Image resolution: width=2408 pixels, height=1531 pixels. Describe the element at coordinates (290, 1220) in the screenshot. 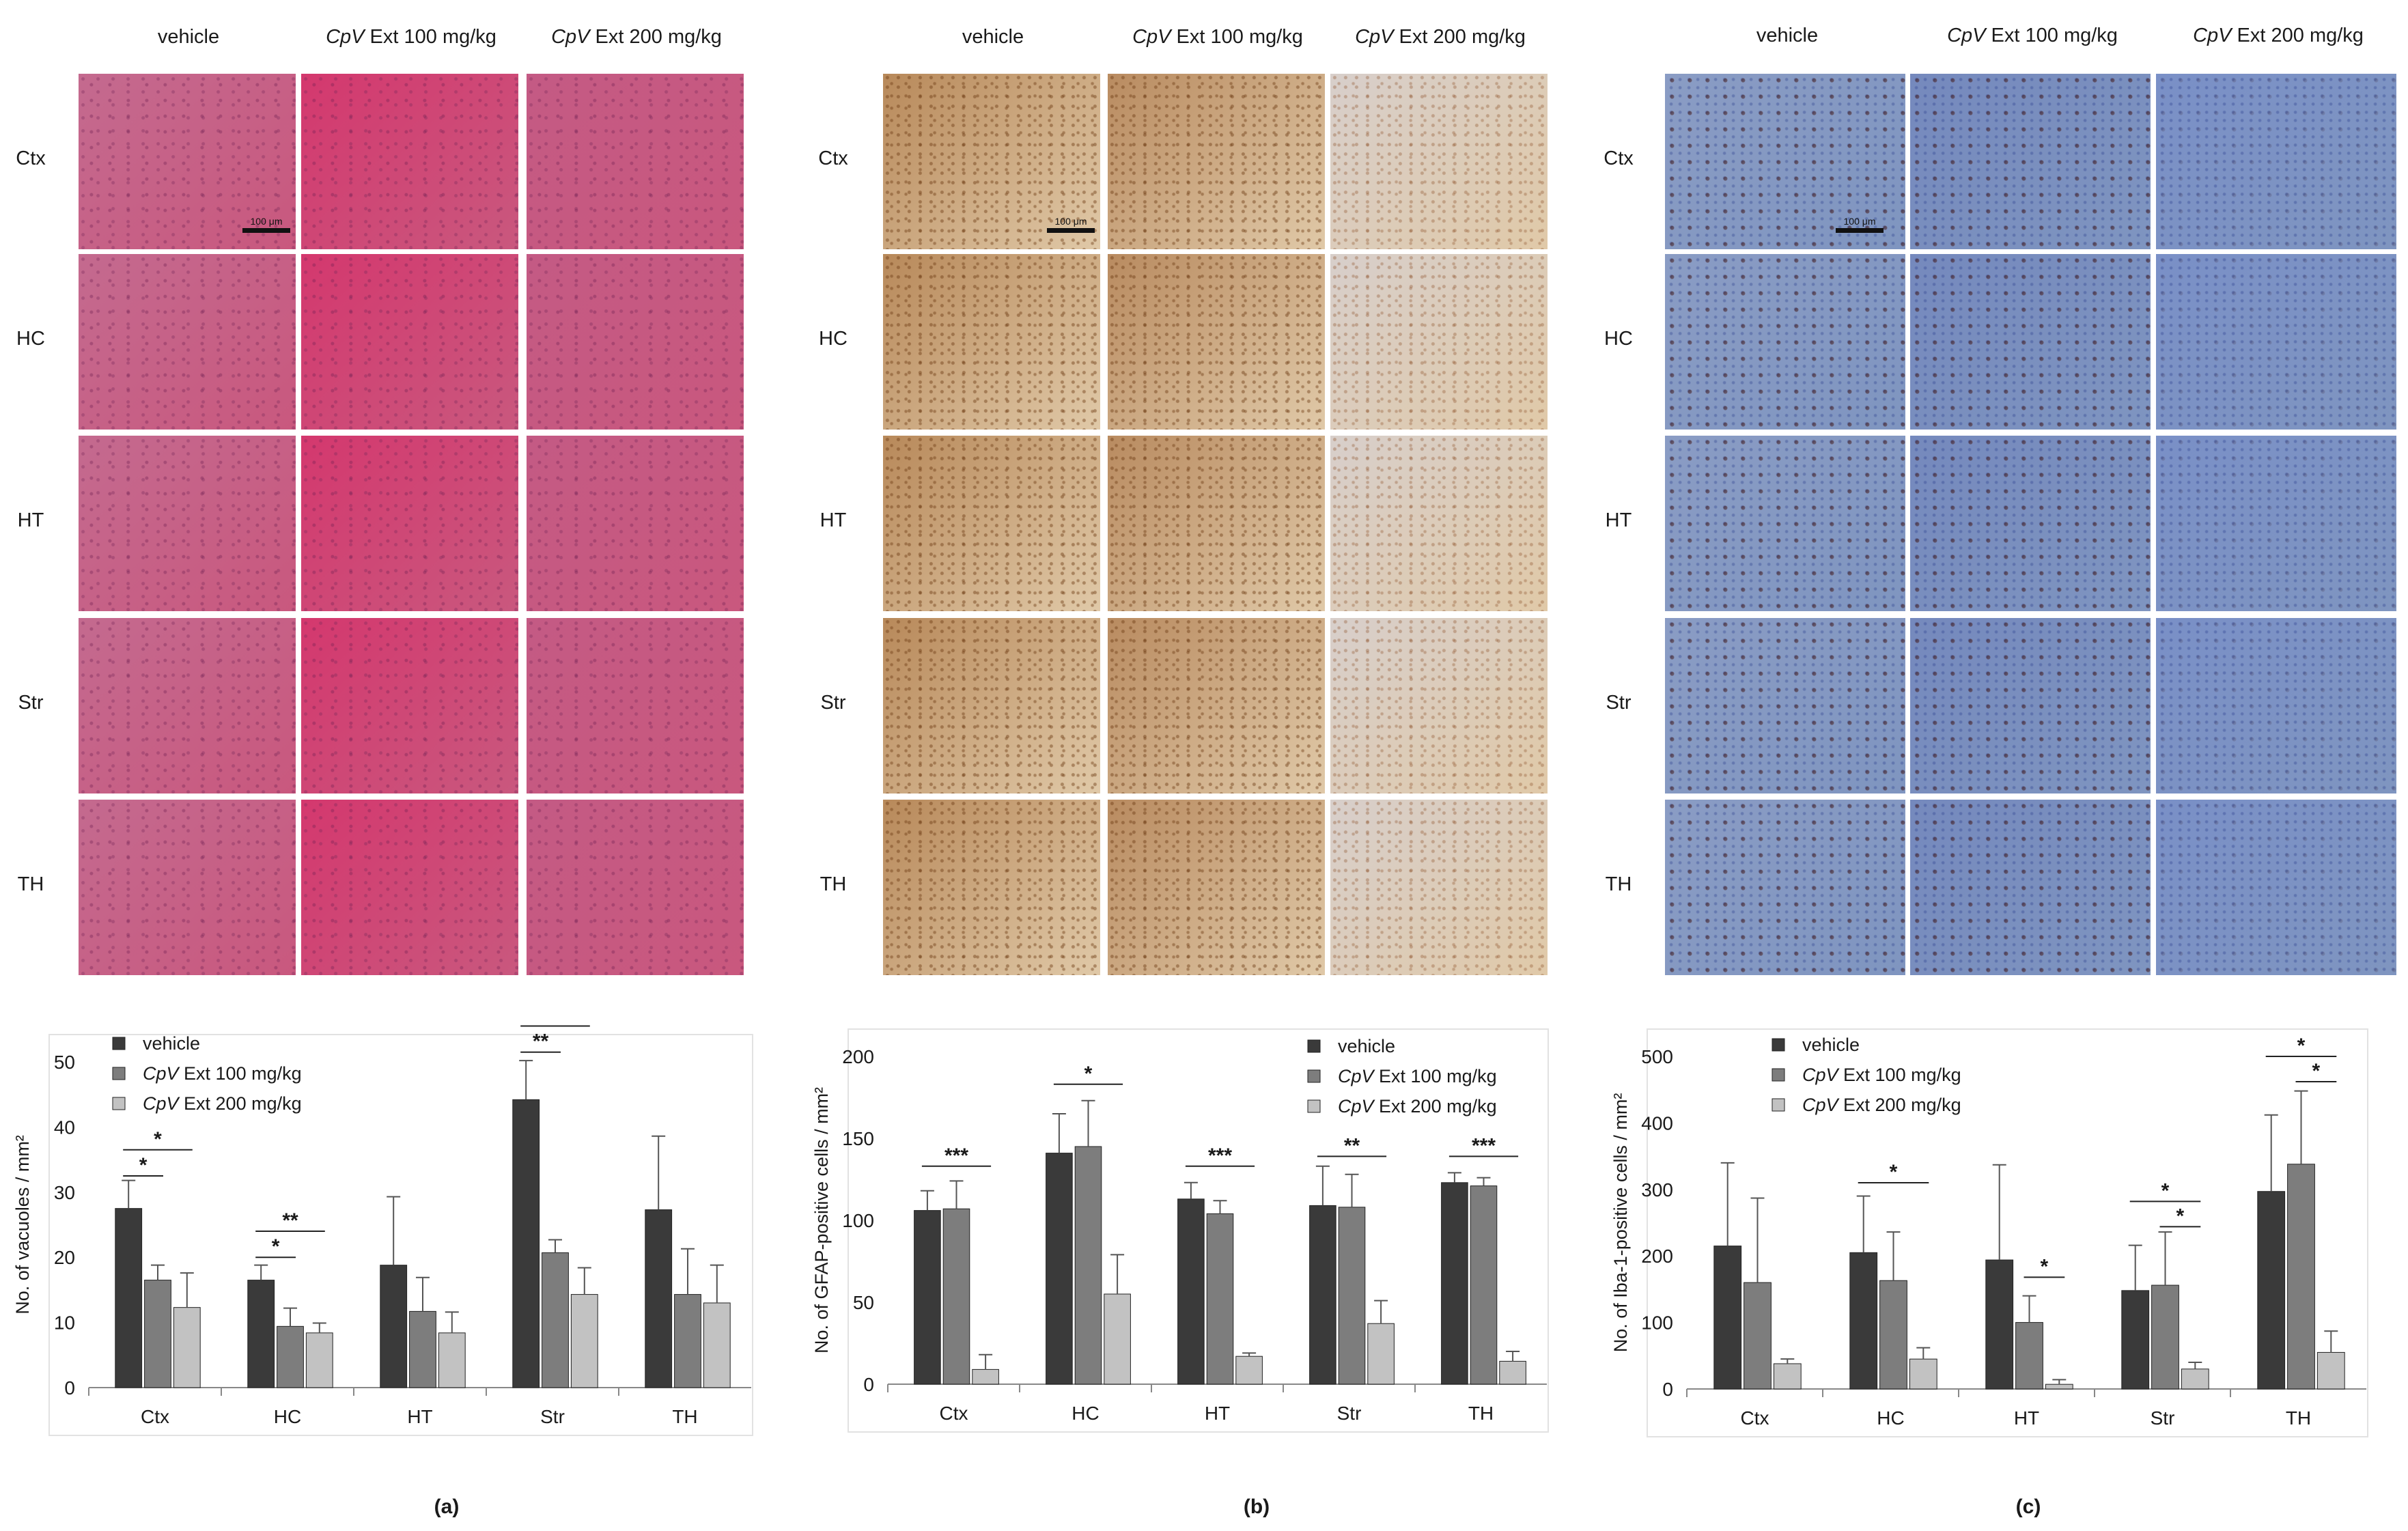

I see `significance-label: **` at that location.